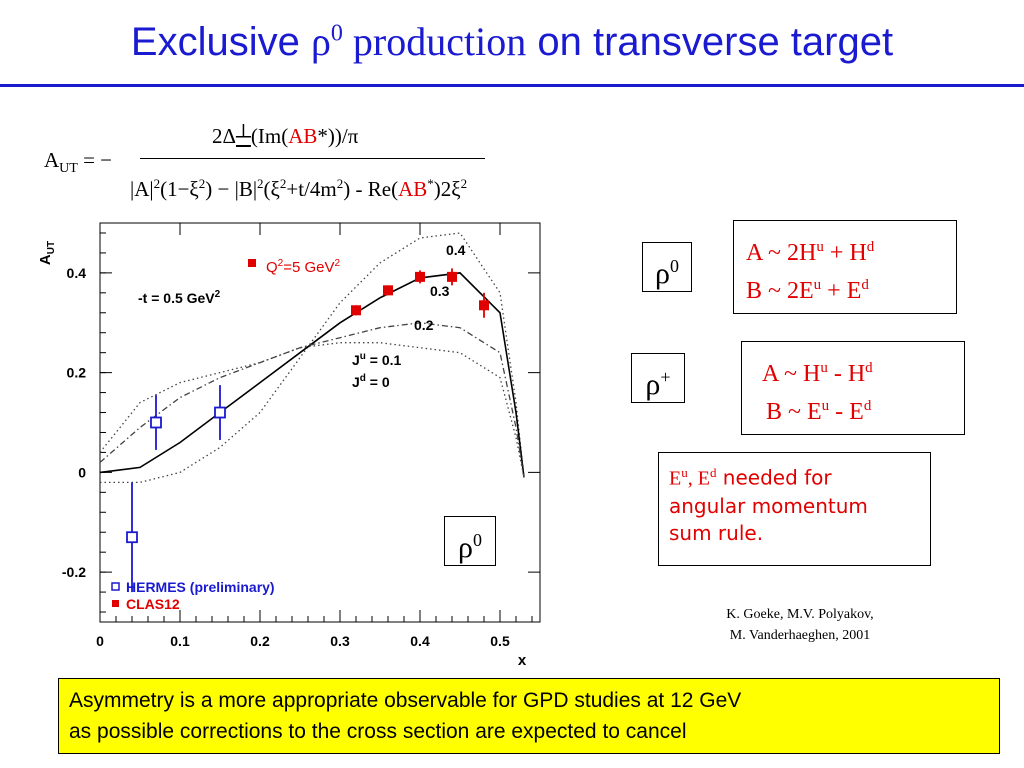  I want to click on legend-clas12-label: CLAS12, so click(153, 604).